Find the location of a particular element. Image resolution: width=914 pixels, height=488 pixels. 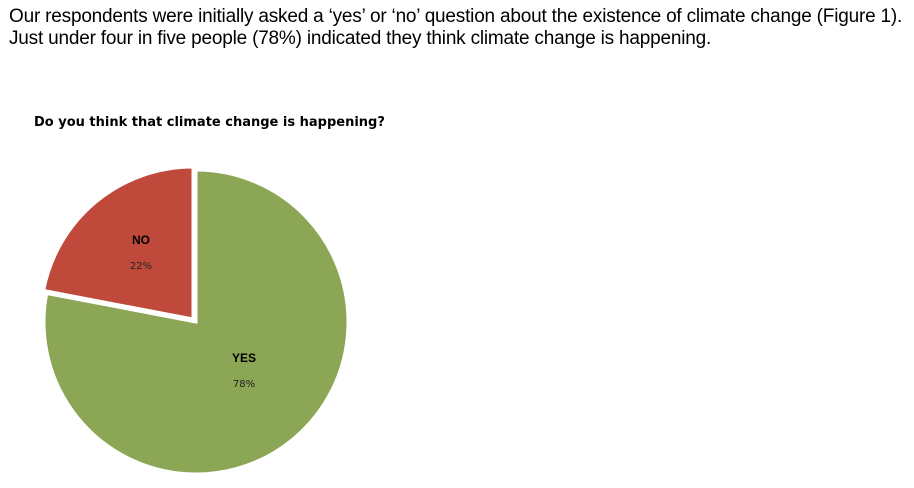

slice-label-no: NO is located at coordinates (141, 240).